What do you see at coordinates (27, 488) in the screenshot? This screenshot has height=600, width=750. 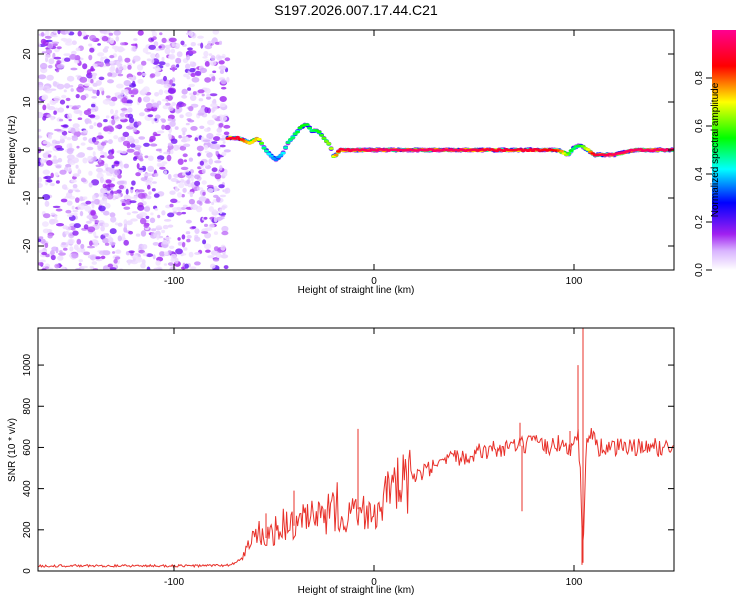 I see `snr-ytick-label: 400` at bounding box center [27, 488].